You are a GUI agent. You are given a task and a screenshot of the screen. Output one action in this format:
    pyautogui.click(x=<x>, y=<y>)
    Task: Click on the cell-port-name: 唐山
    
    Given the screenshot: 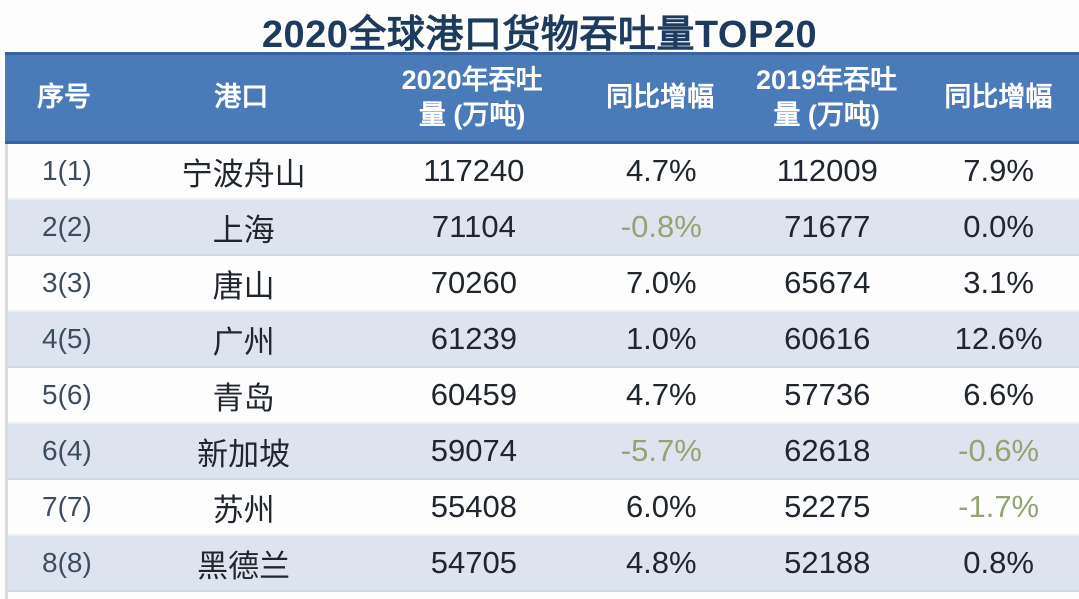 What is the action you would take?
    pyautogui.click(x=243, y=286)
    